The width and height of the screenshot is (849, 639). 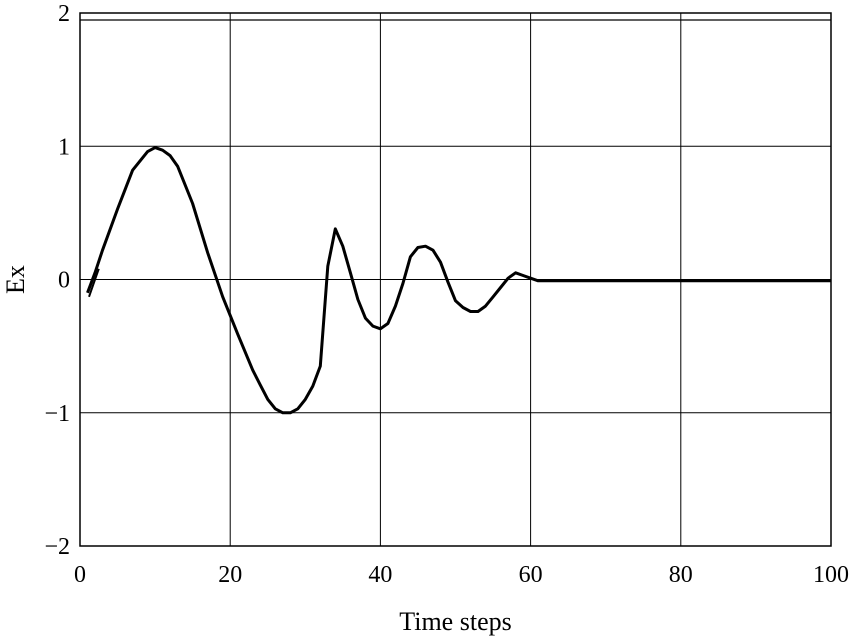 I want to click on x-tick-labels: 0 20 40 60 80 100, so click(x=461, y=575).